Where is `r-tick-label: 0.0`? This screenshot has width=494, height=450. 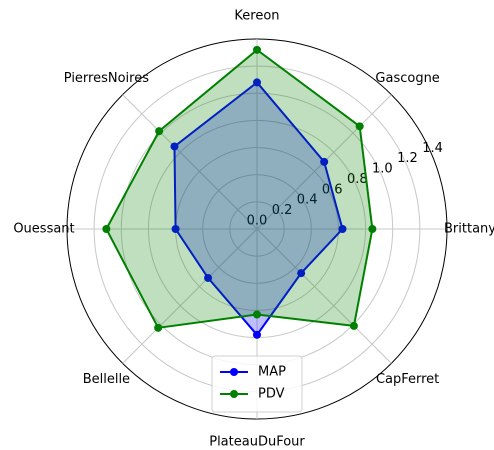
r-tick-label: 0.0 is located at coordinates (257, 221).